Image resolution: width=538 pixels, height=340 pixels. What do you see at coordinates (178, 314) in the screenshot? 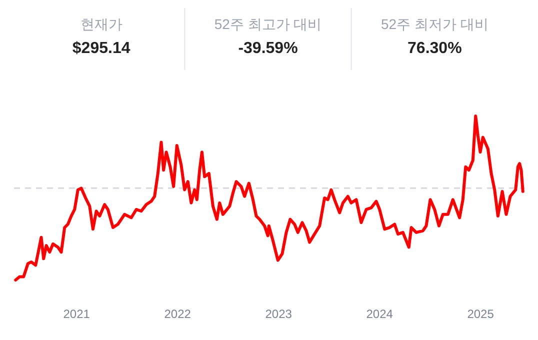
I see `x-tick-label: 2022` at bounding box center [178, 314].